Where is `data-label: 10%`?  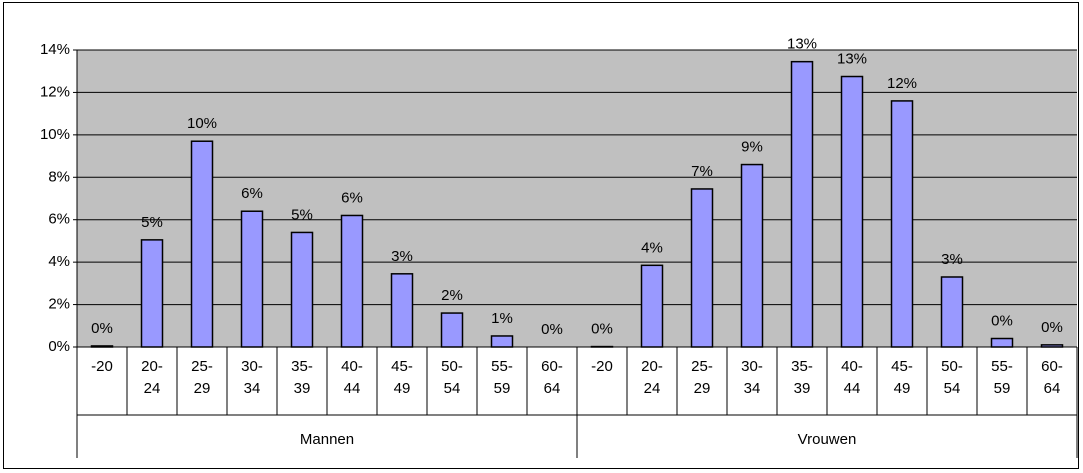
data-label: 10% is located at coordinates (202, 123).